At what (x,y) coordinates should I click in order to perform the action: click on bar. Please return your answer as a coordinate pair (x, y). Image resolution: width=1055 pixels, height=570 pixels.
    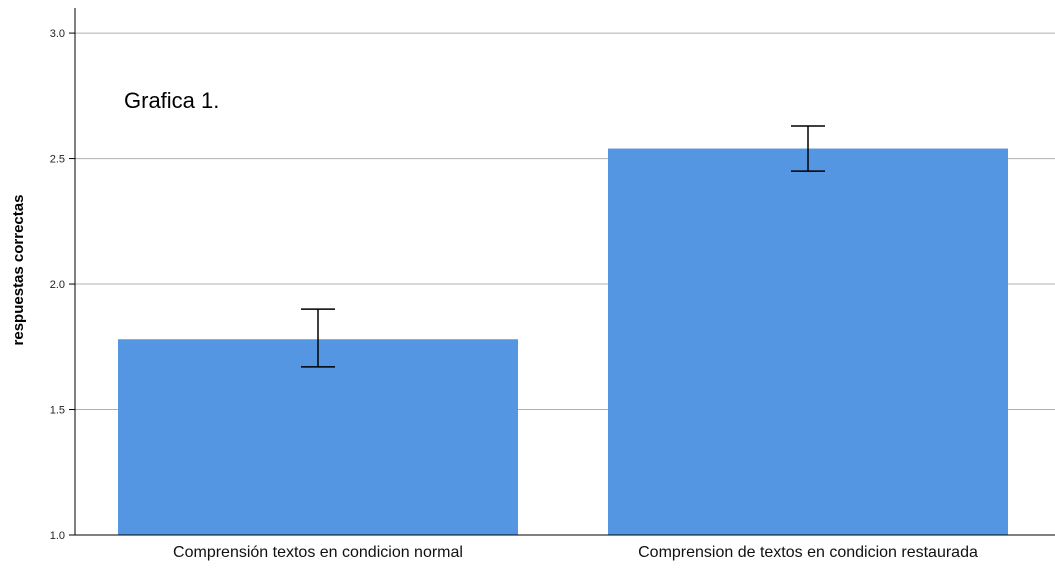
    Looking at the image, I should click on (318, 437).